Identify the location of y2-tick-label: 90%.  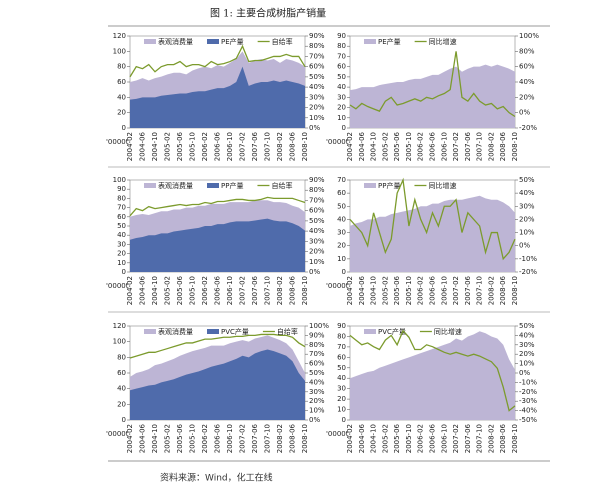
(317, 36).